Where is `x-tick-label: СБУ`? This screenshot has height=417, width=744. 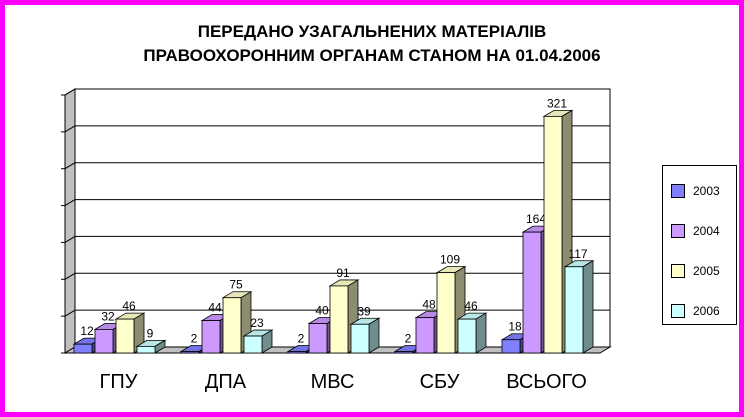
x-tick-label: СБУ is located at coordinates (440, 382).